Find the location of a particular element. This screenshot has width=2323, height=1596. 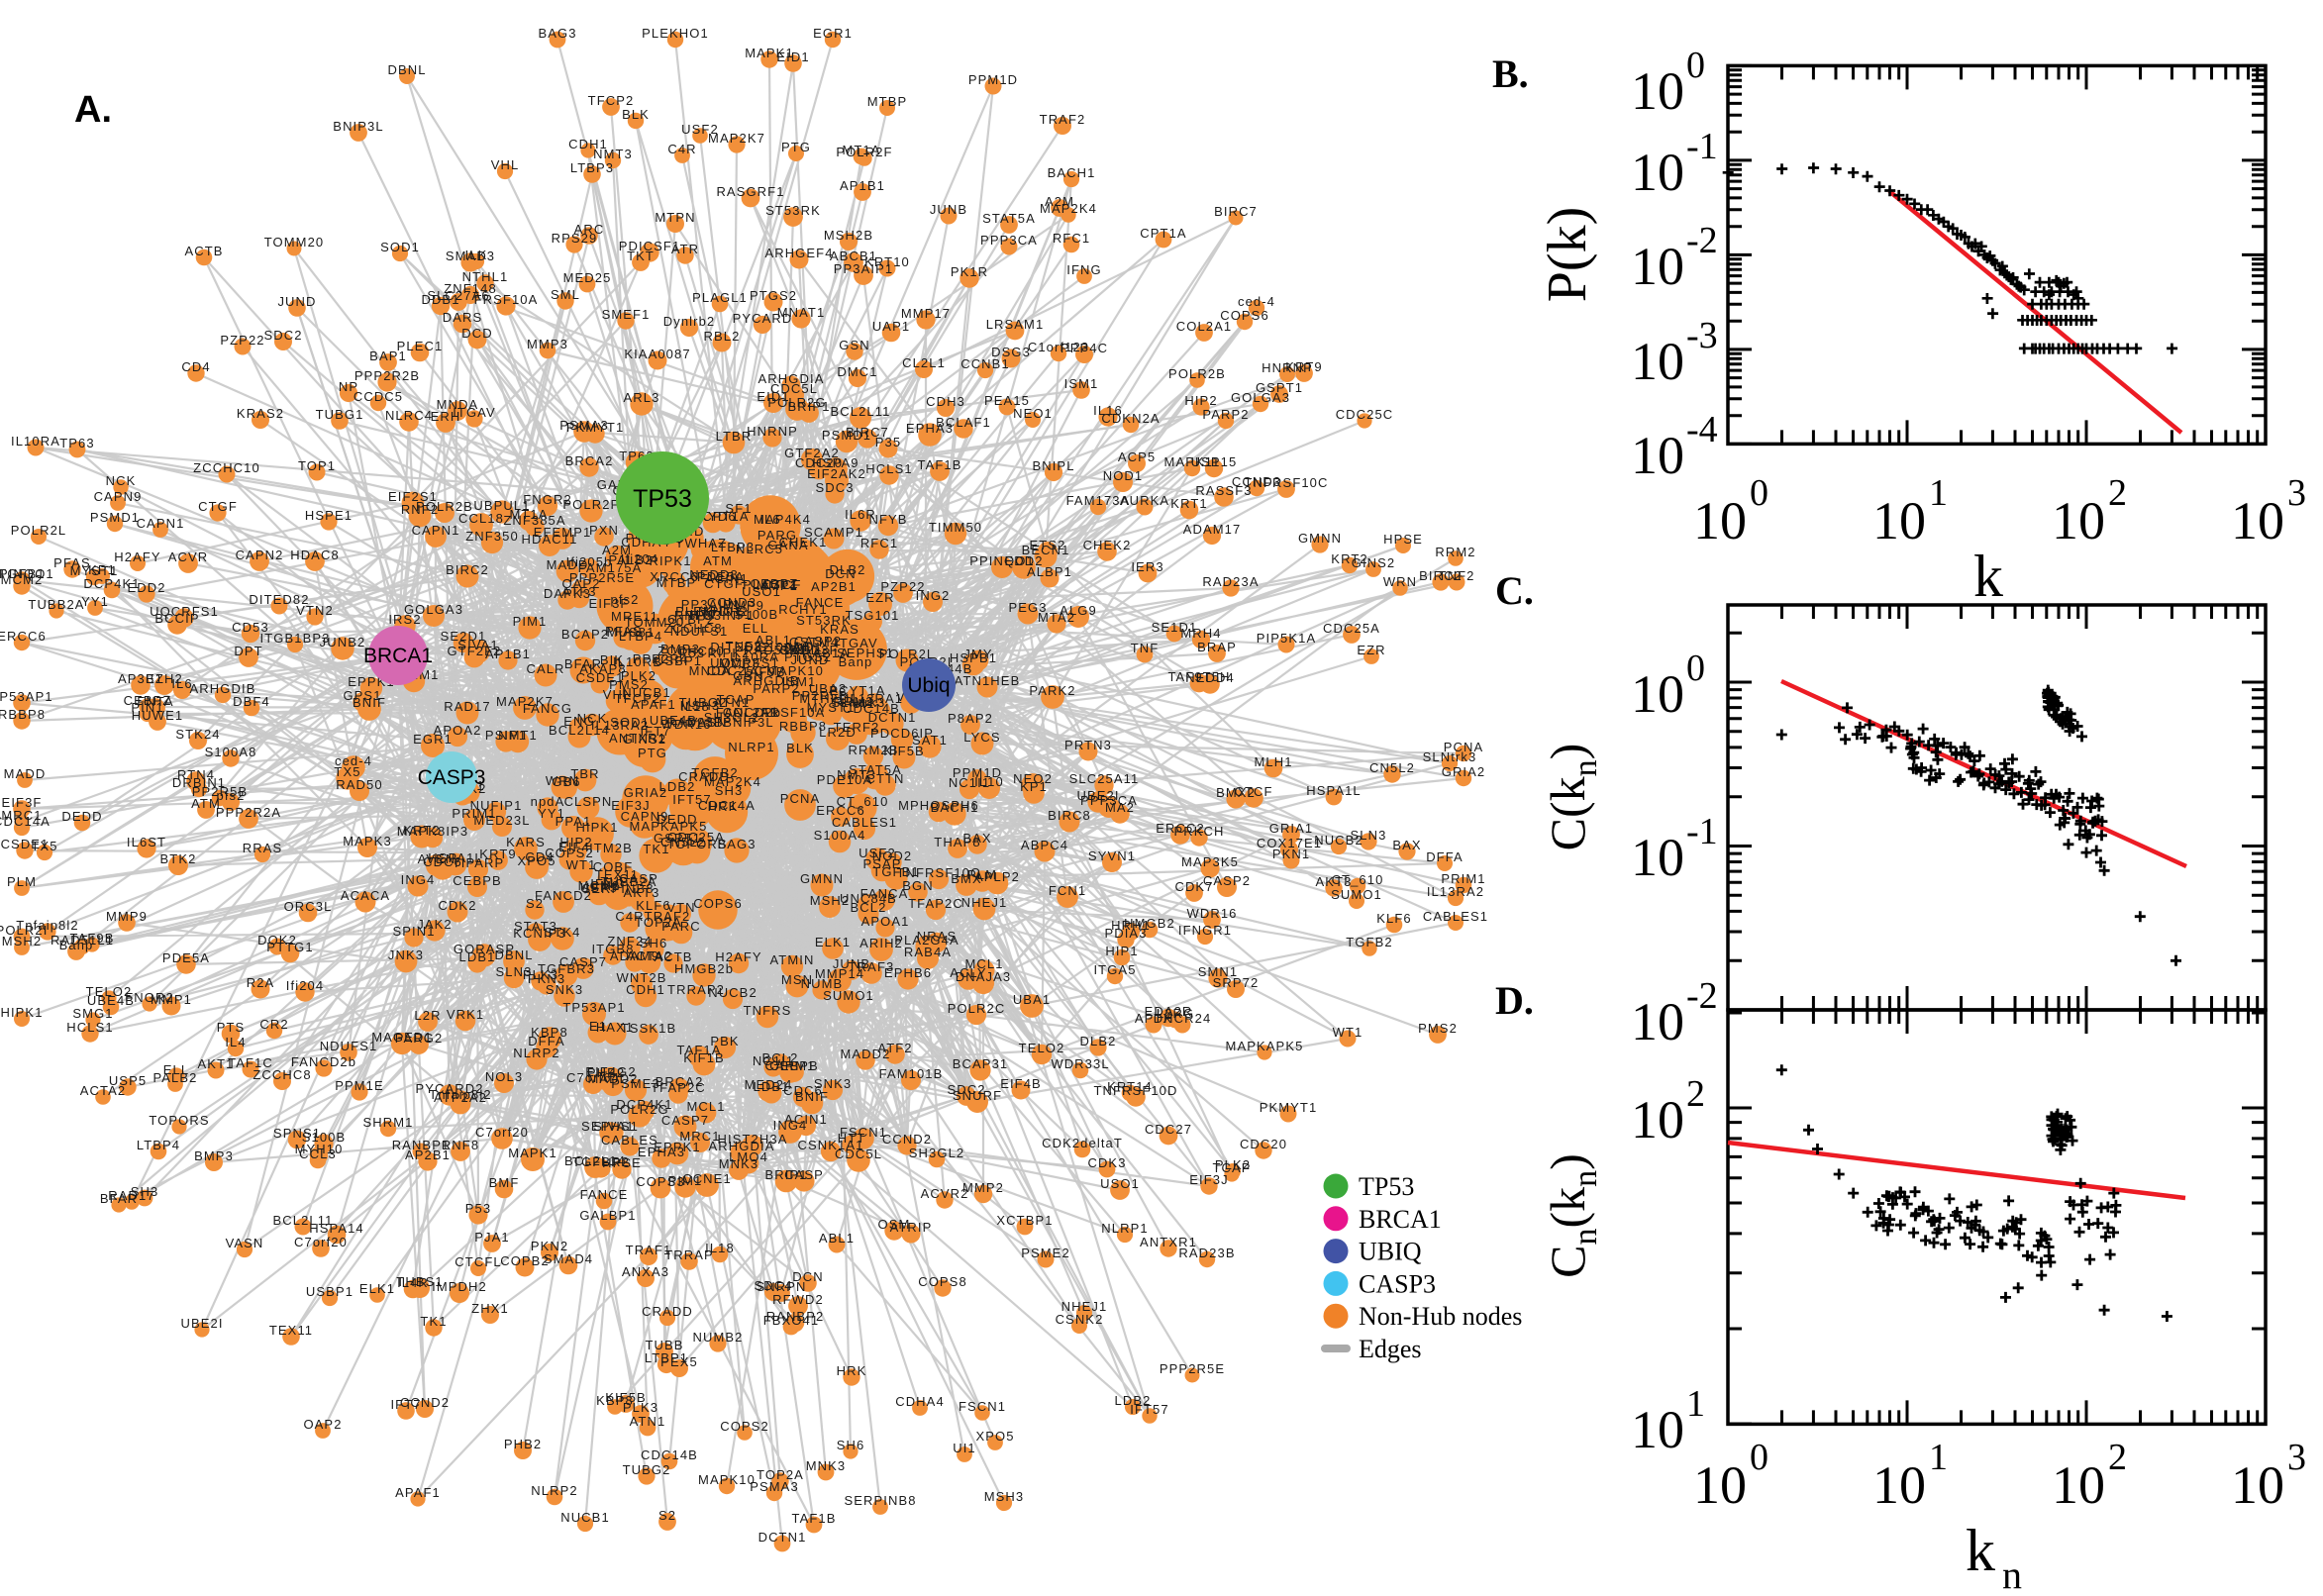

svg-text: BGN is located at coordinates (917, 885).